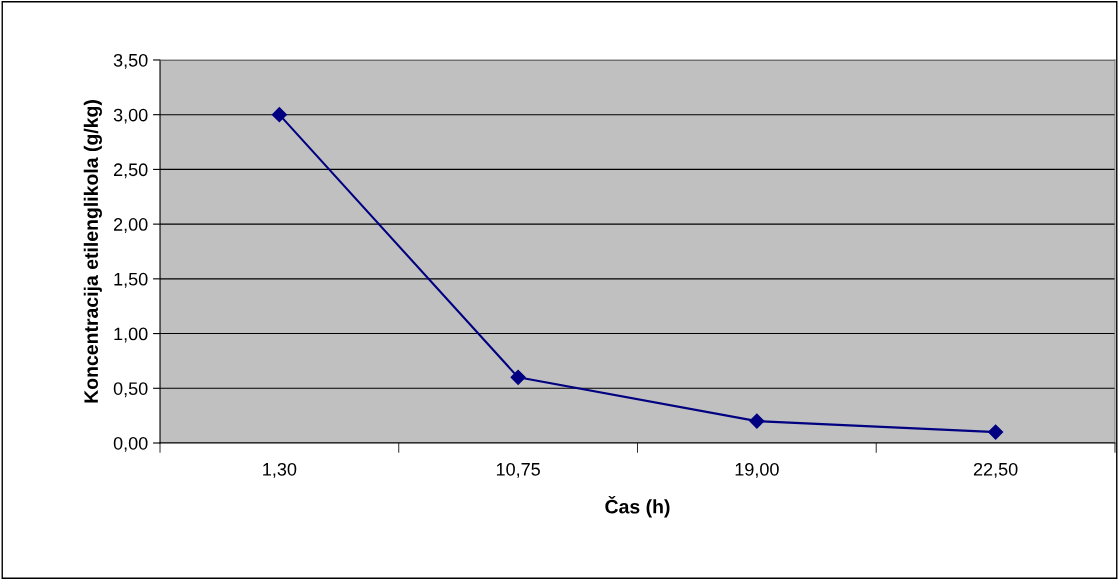 This screenshot has width=1119, height=580. I want to click on y-tick-label: 3,50, so click(130, 61).